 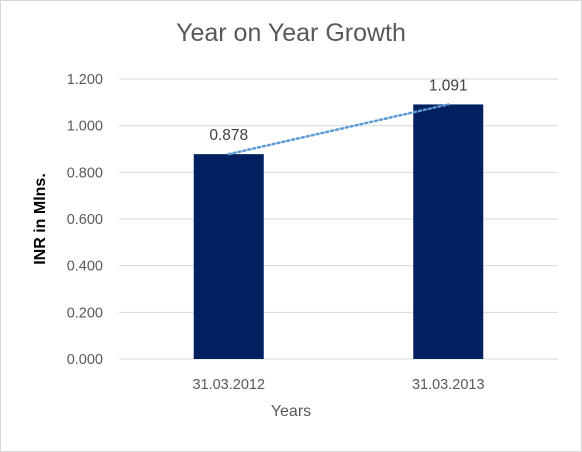 What do you see at coordinates (291, 411) in the screenshot?
I see `x-axis-title: Years` at bounding box center [291, 411].